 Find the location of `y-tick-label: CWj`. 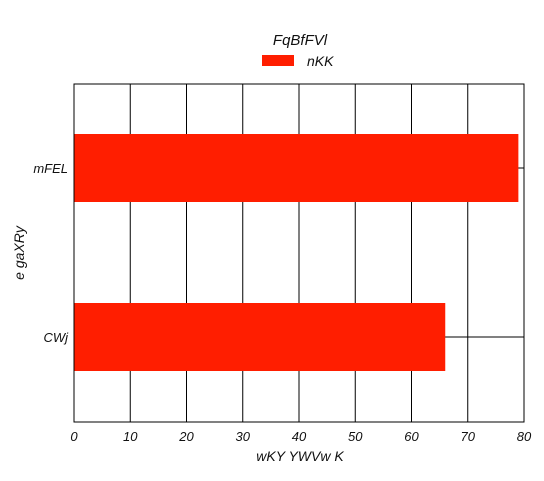

y-tick-label: CWj is located at coordinates (56, 337).